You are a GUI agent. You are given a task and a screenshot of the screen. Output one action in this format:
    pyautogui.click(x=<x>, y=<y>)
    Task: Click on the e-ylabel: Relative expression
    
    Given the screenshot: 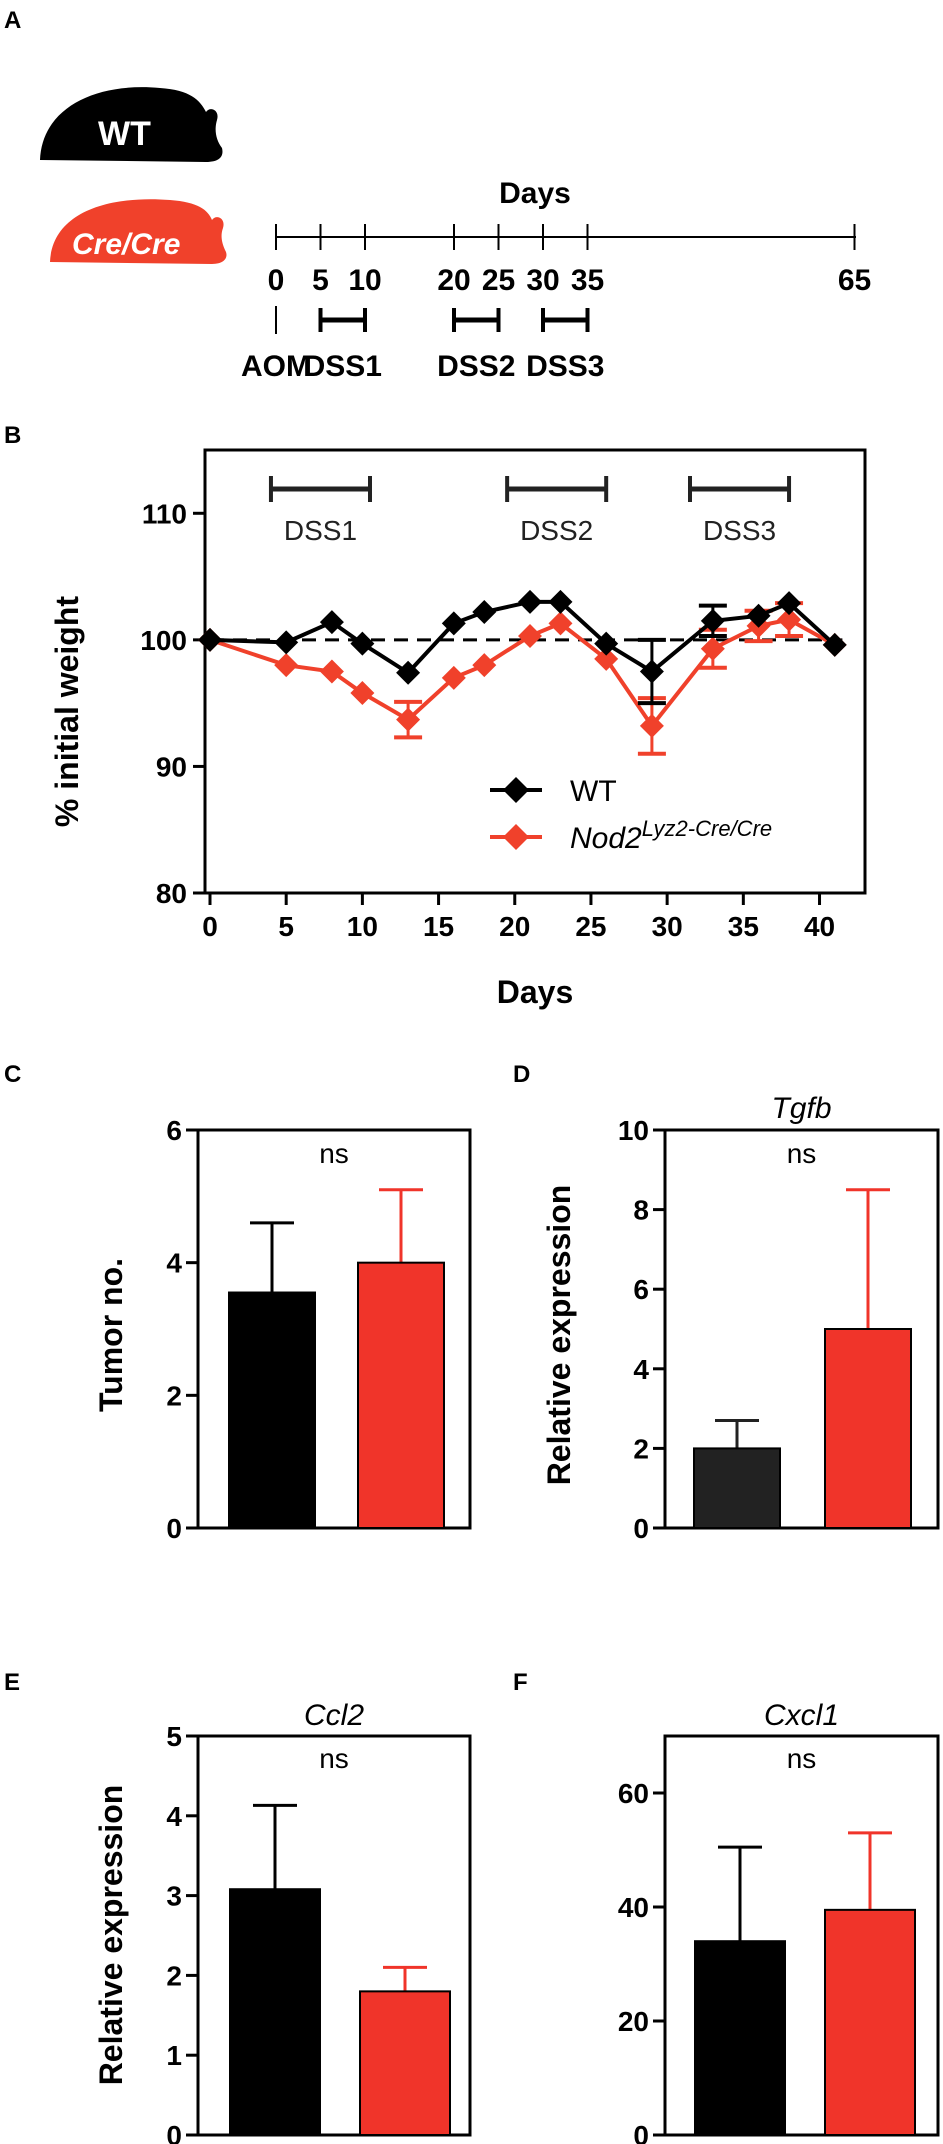 What is the action you would take?
    pyautogui.click(x=111, y=1935)
    